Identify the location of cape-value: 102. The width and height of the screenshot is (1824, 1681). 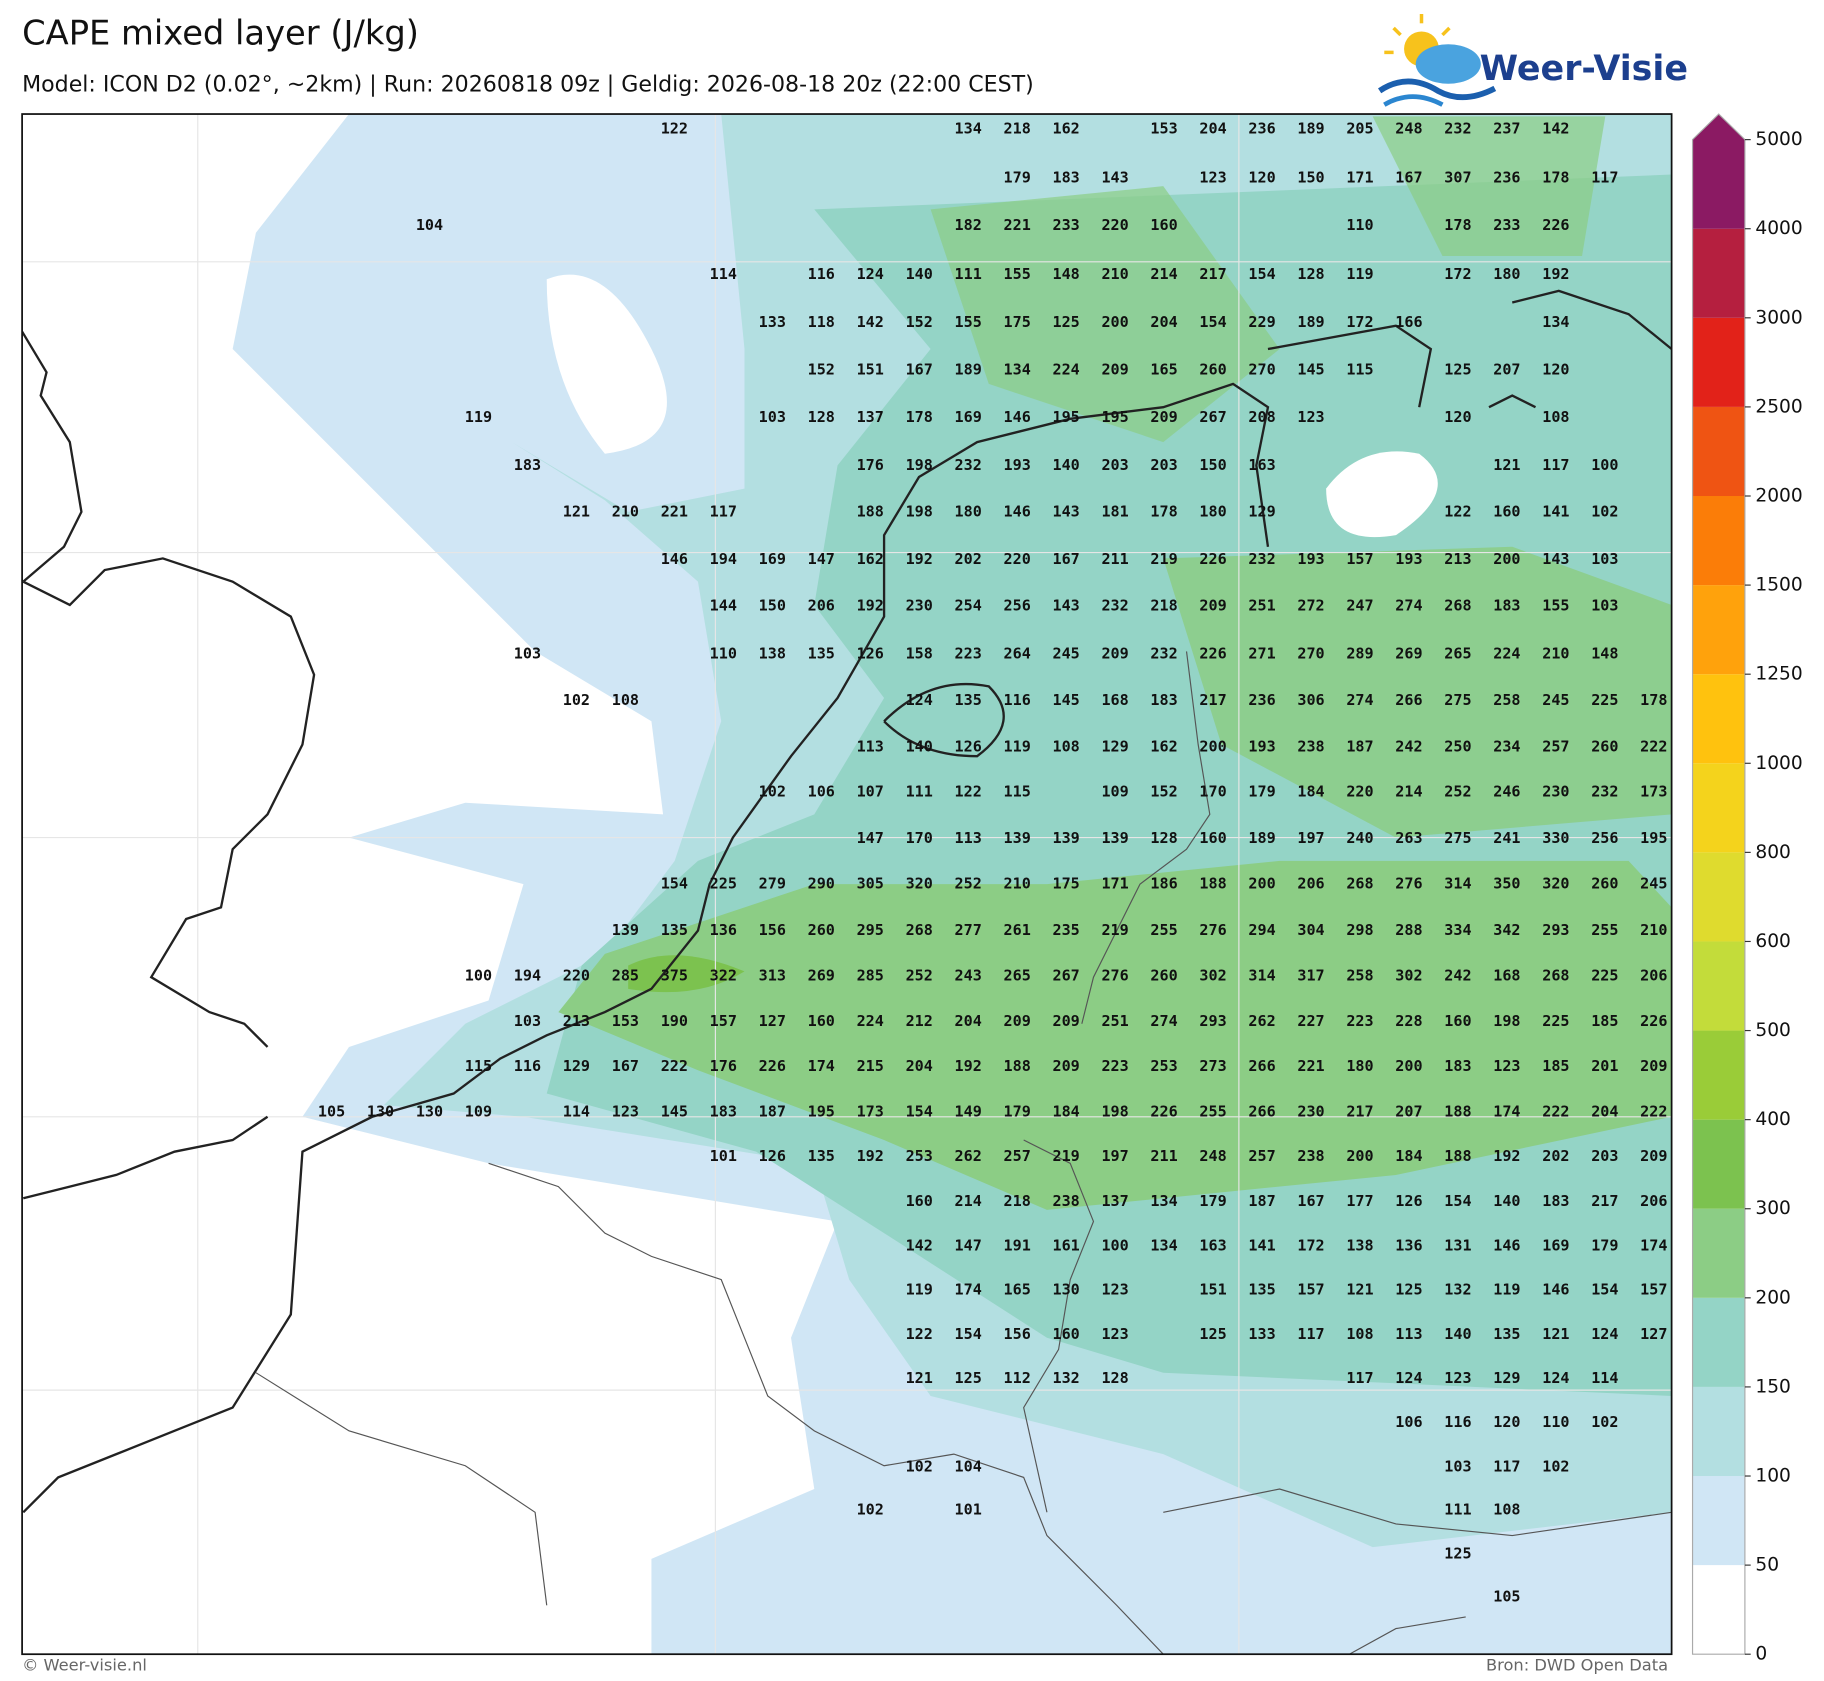
(870, 1509).